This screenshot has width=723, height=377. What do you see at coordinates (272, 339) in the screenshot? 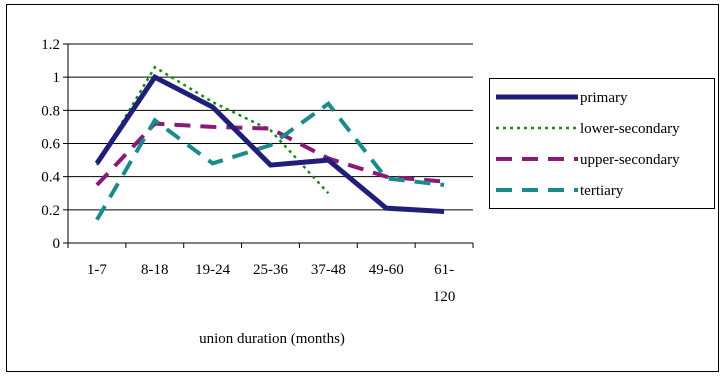
I see `x-axis-label: union duration (months)` at bounding box center [272, 339].